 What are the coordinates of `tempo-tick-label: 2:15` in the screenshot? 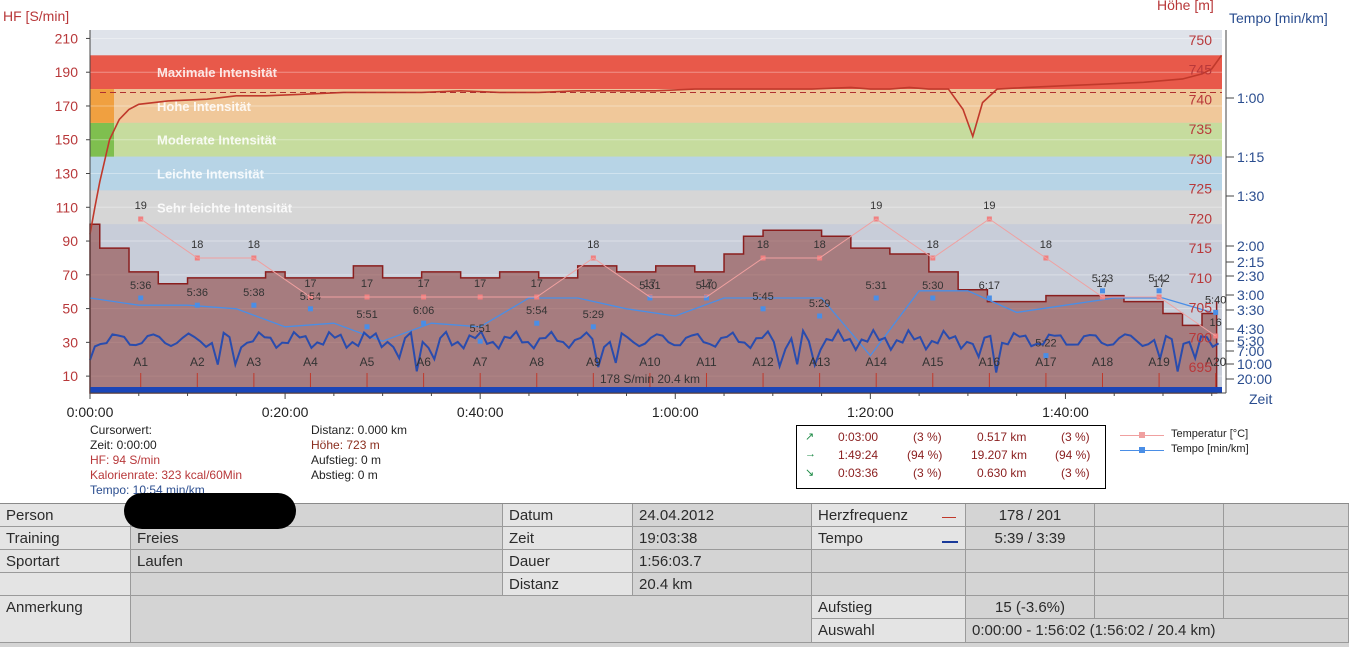 It's located at (1250, 262).